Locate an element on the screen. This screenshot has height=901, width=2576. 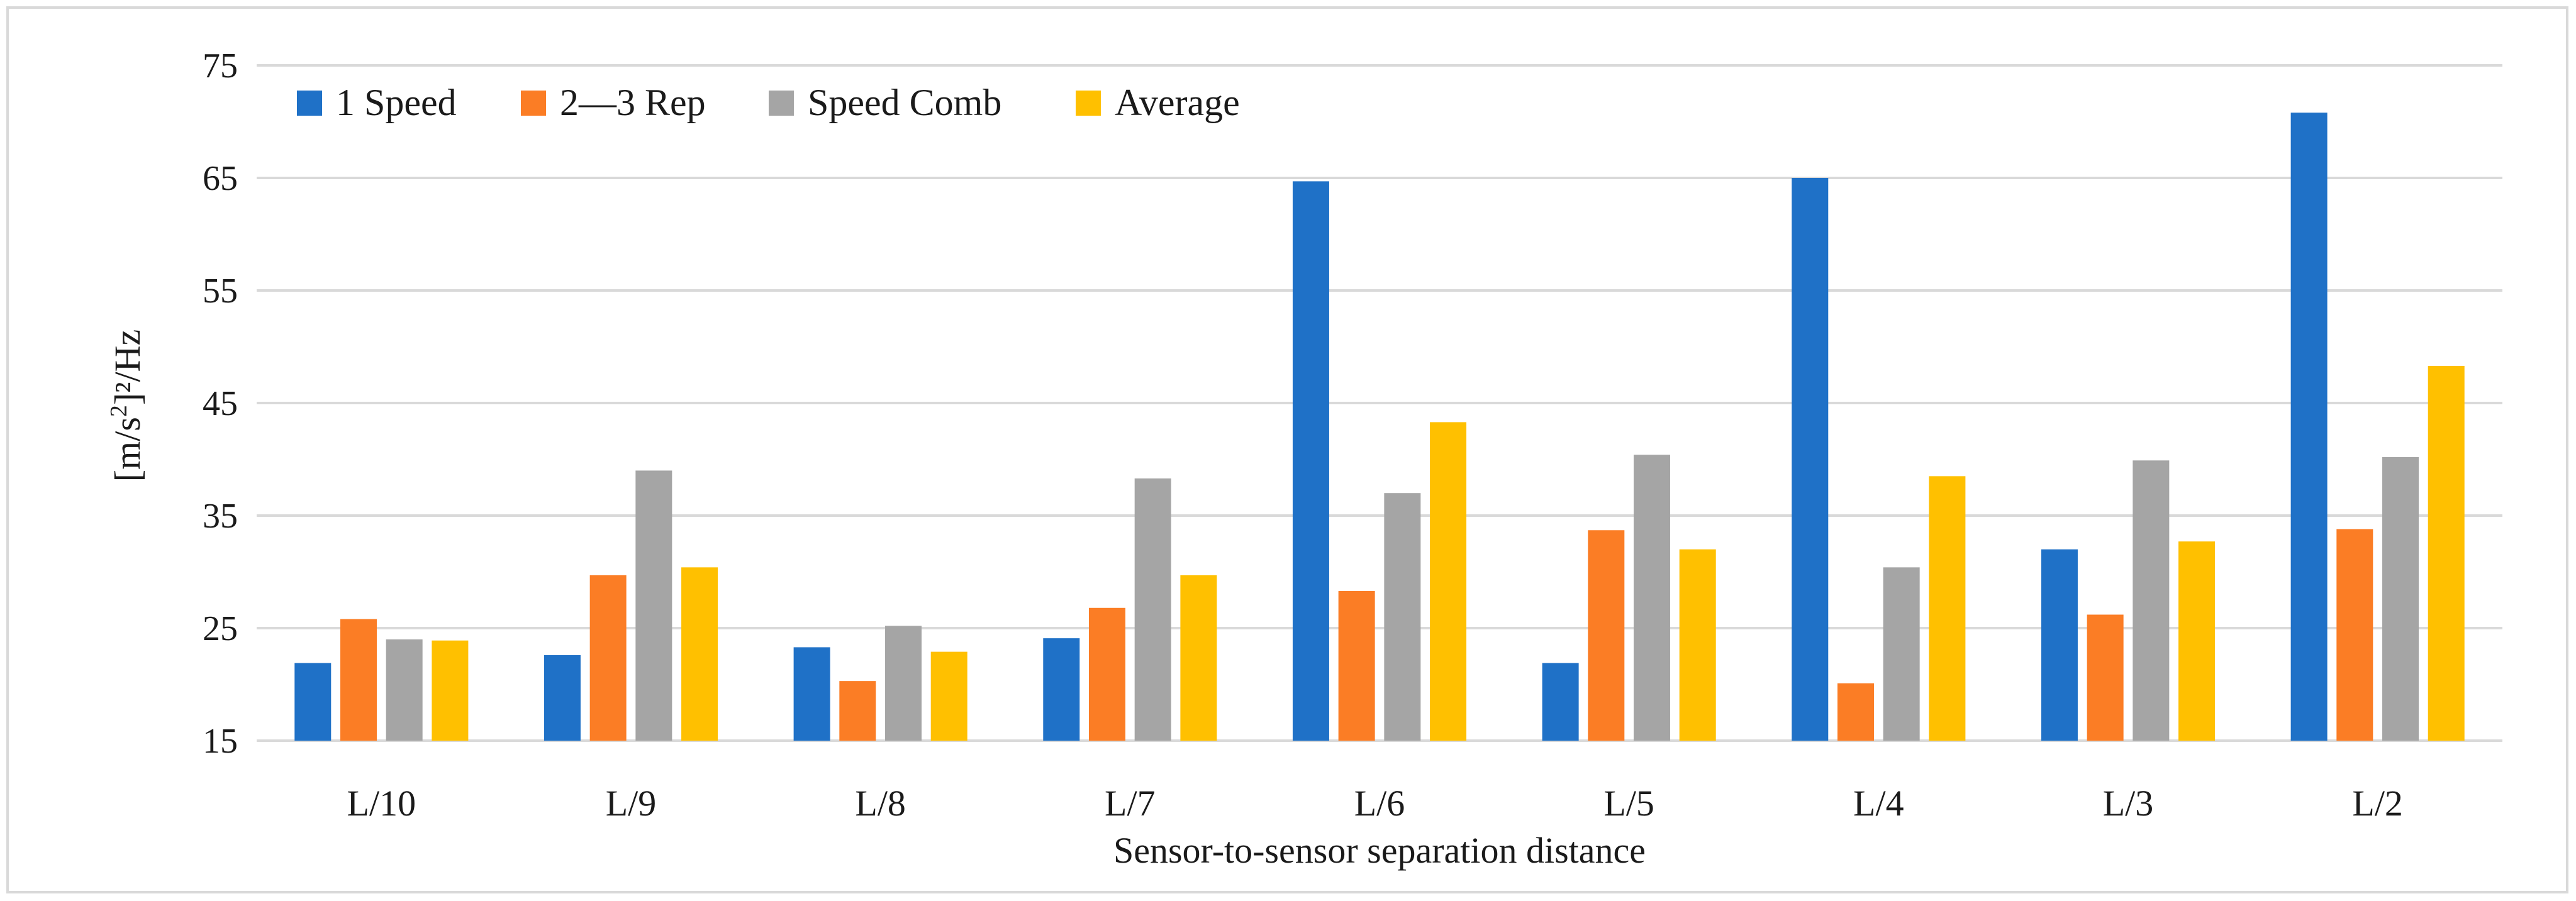
x-tick-label: L/4 is located at coordinates (1878, 803).